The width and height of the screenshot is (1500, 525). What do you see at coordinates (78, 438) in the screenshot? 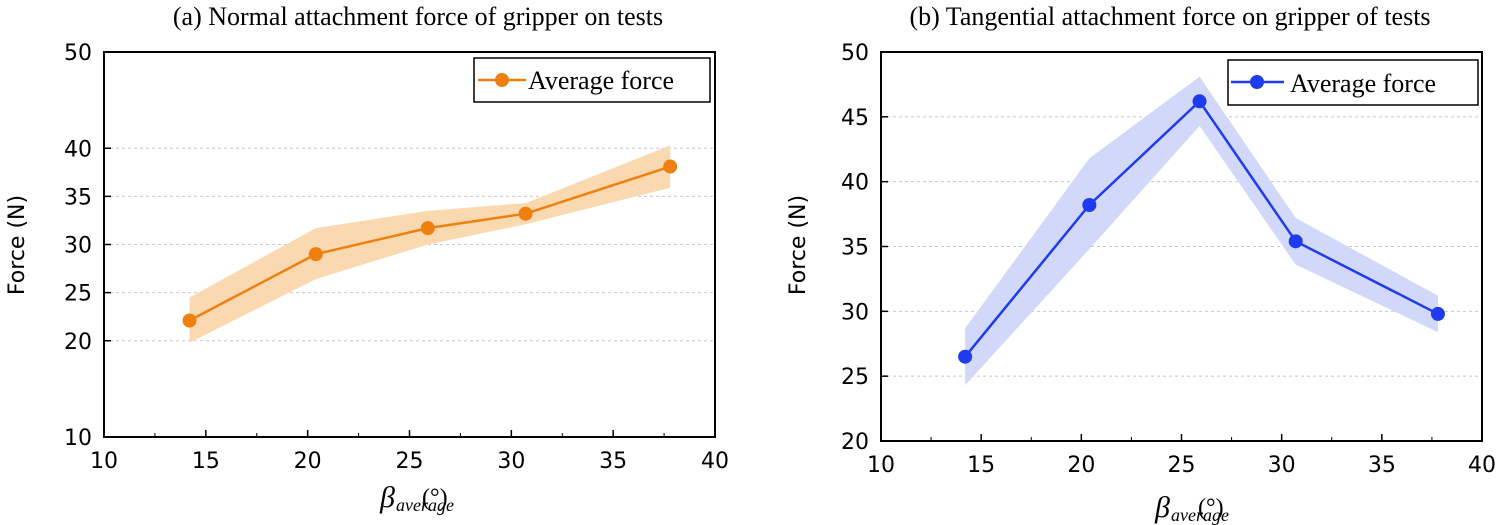
I see `y-tick-label: 10` at bounding box center [78, 438].